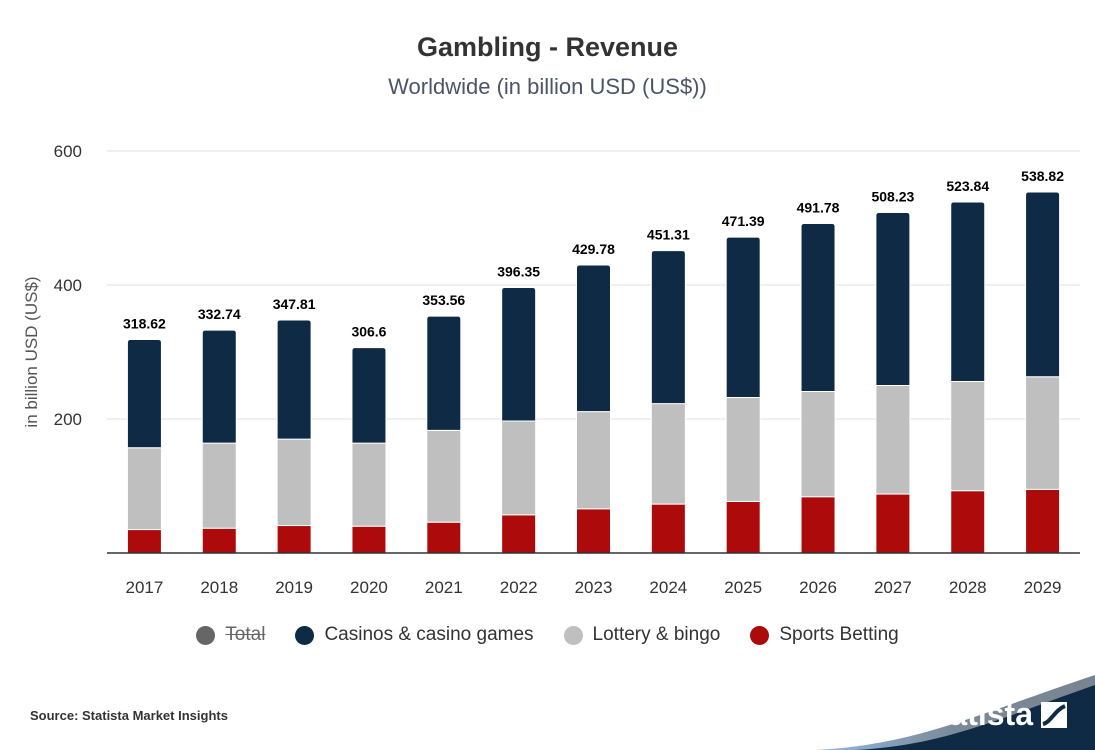  What do you see at coordinates (594, 587) in the screenshot?
I see `x-tick-label-2023: 2023` at bounding box center [594, 587].